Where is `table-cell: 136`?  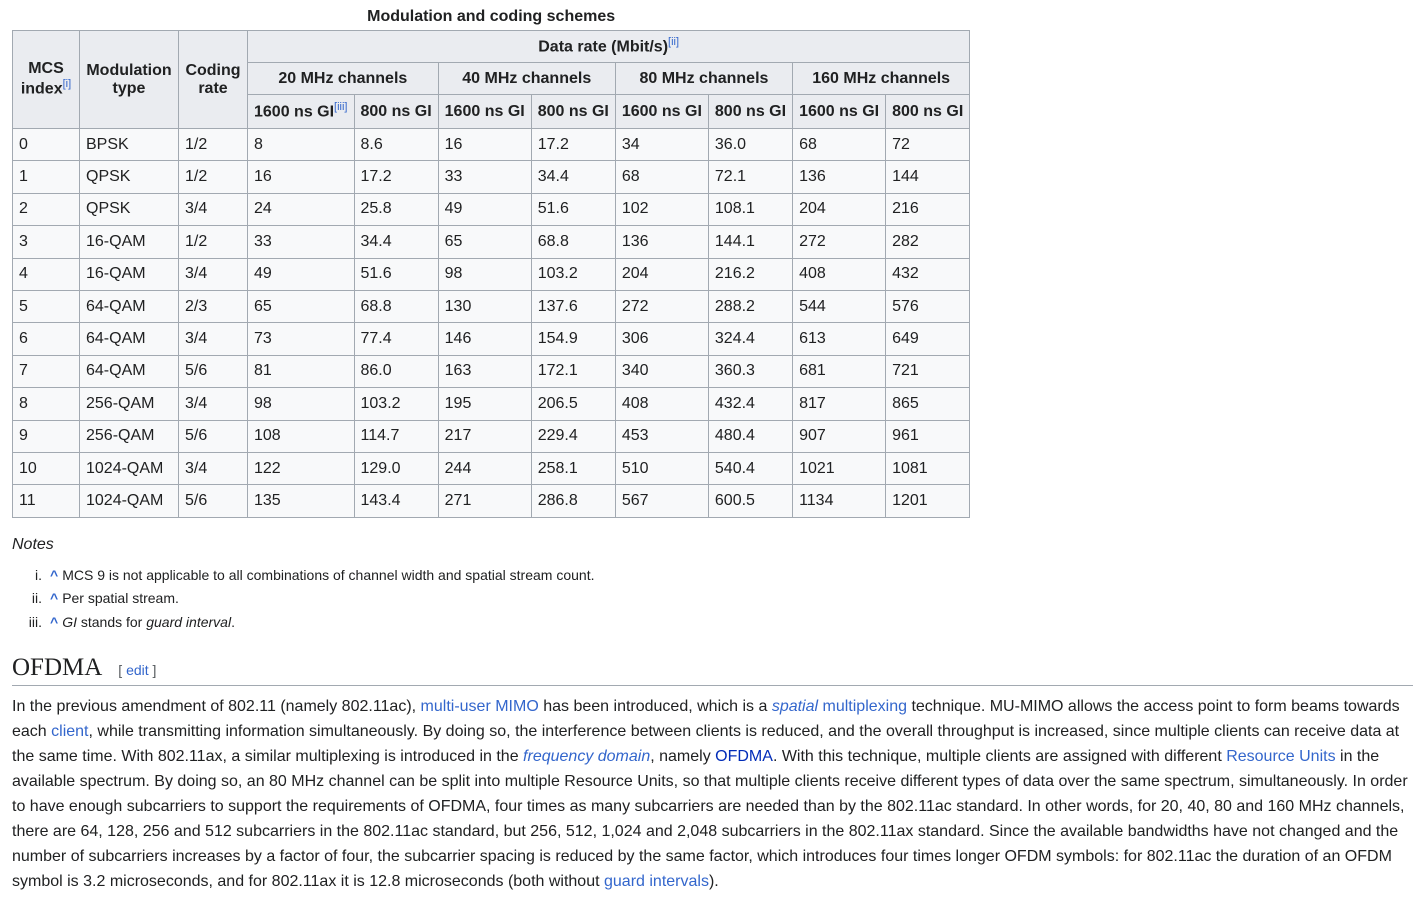
table-cell: 136 is located at coordinates (661, 242).